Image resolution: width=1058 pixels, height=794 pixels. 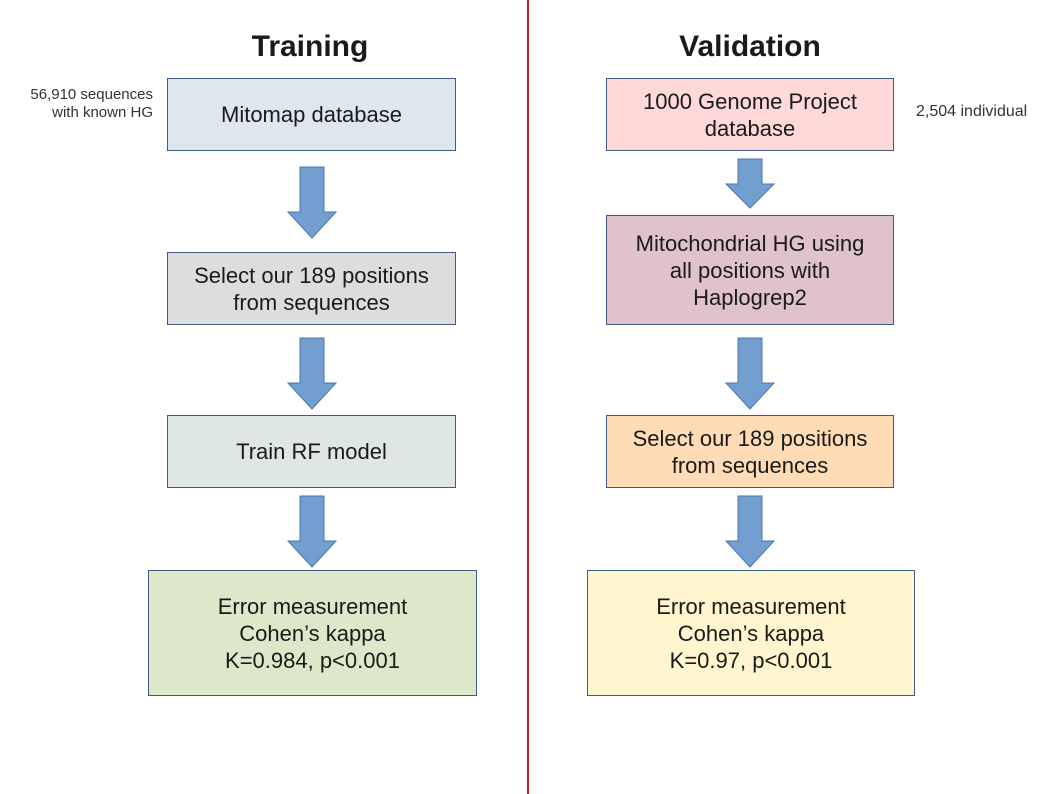 What do you see at coordinates (312, 373) in the screenshot?
I see `training-arrow-2-icon` at bounding box center [312, 373].